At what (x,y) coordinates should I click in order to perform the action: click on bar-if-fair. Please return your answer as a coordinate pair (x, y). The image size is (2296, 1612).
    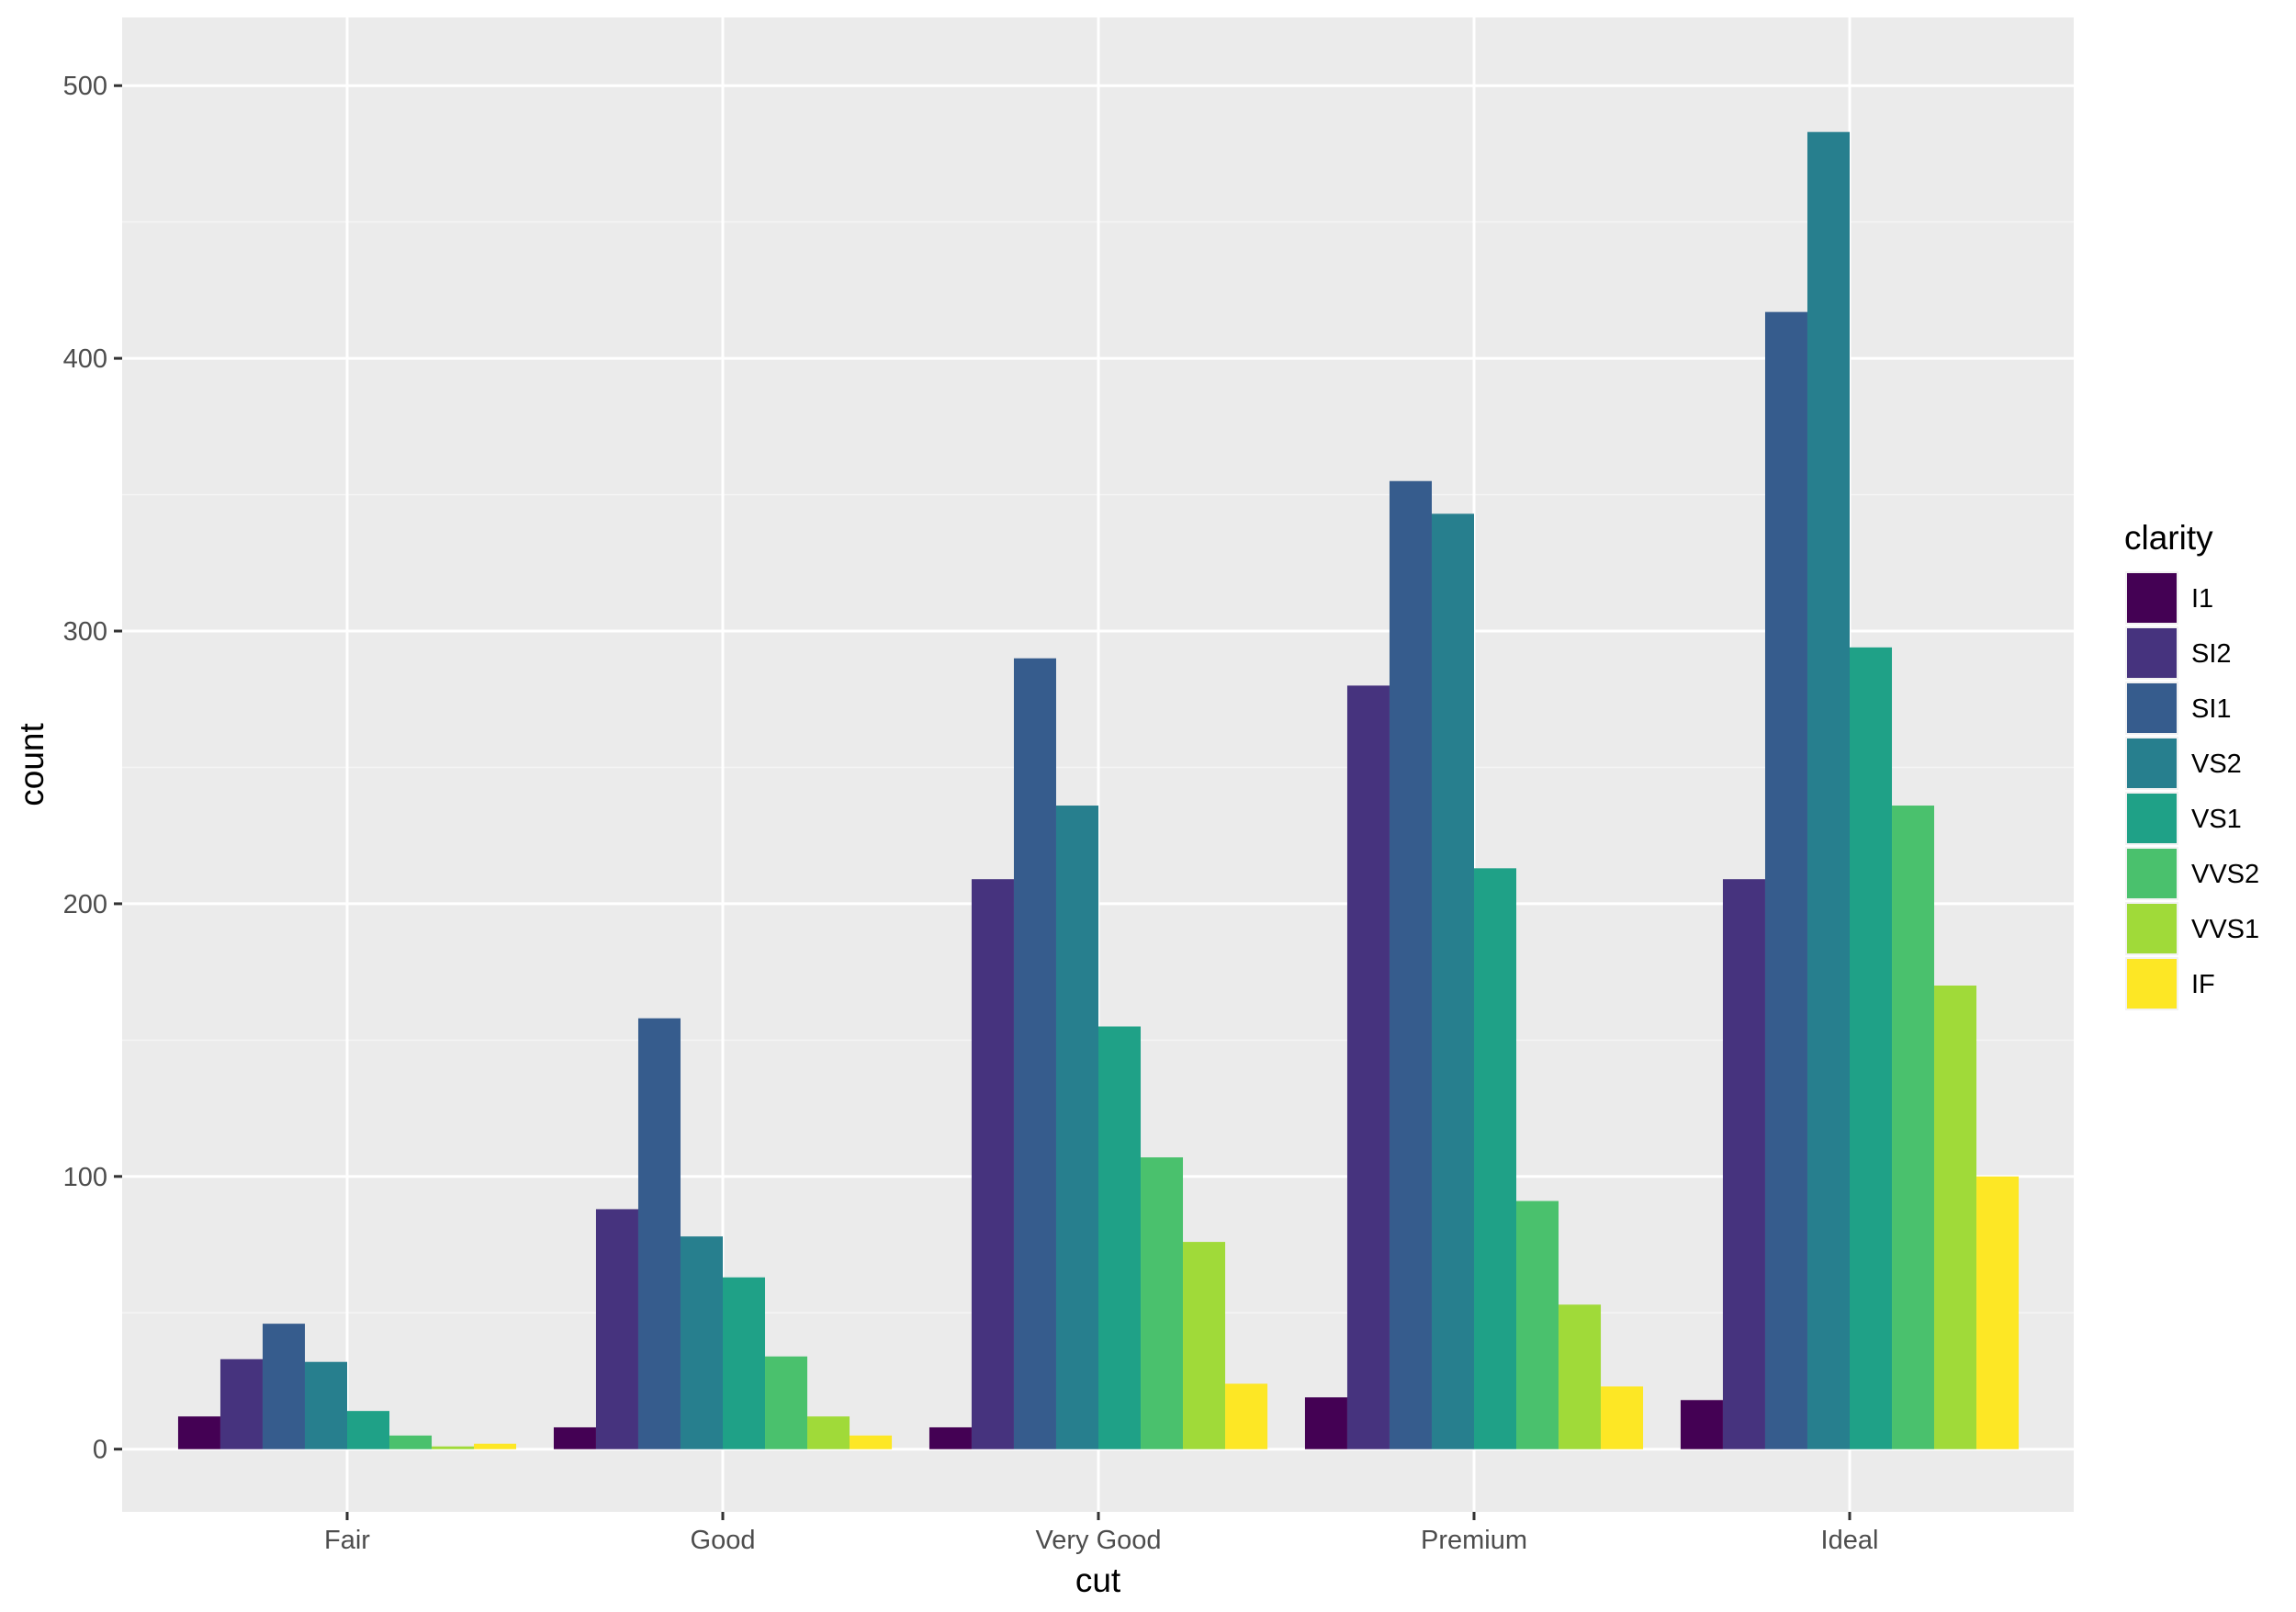
    Looking at the image, I should click on (495, 1446).